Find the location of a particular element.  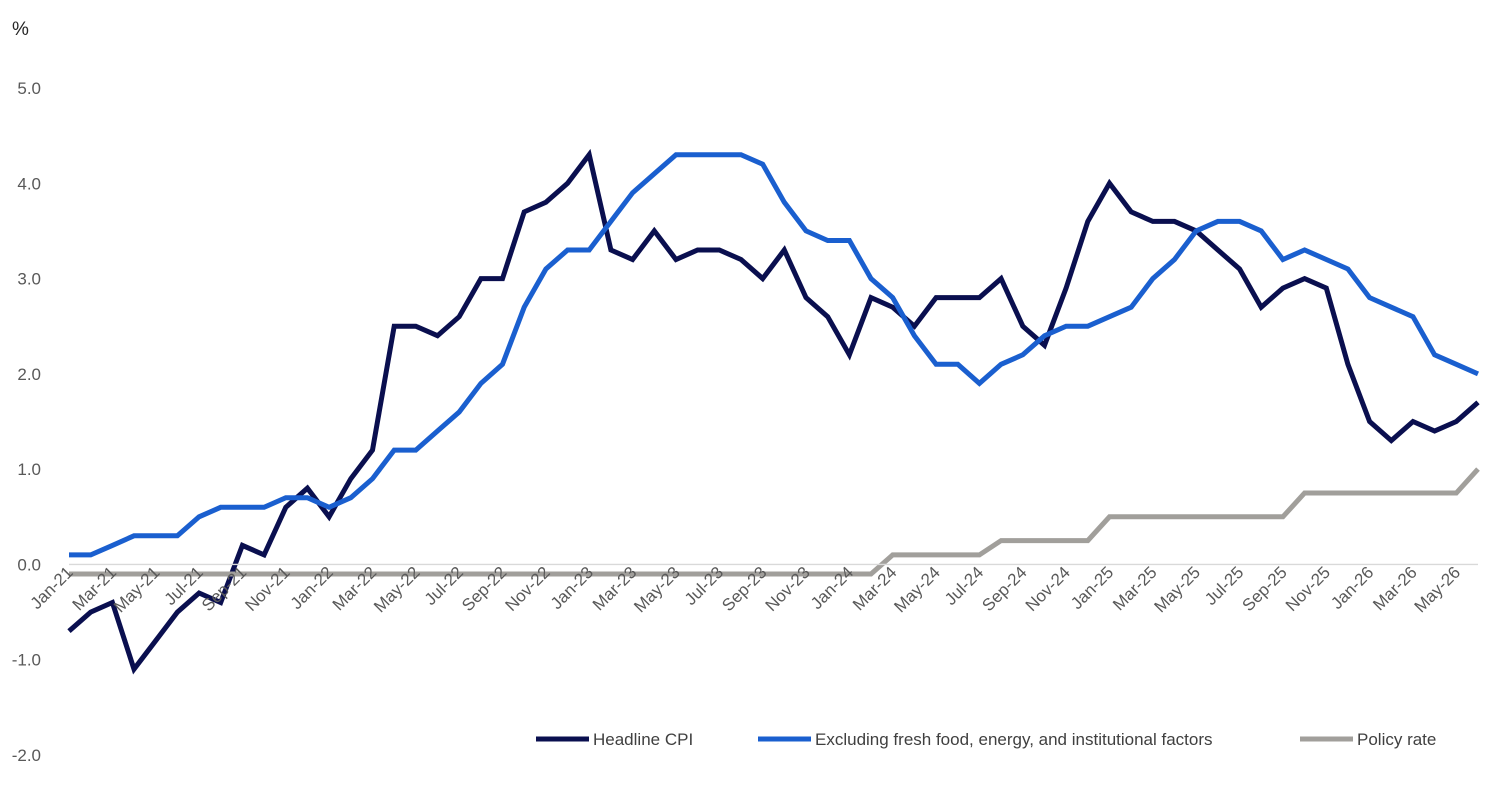

y-tick-label: 5.0 is located at coordinates (29, 88).